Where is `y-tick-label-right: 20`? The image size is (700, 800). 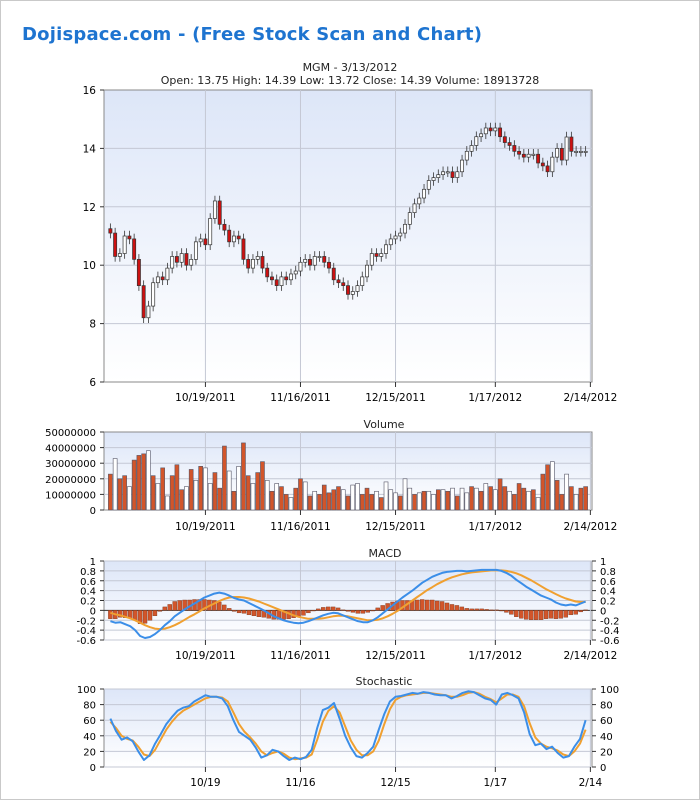 y-tick-label-right: 20 is located at coordinates (606, 752).